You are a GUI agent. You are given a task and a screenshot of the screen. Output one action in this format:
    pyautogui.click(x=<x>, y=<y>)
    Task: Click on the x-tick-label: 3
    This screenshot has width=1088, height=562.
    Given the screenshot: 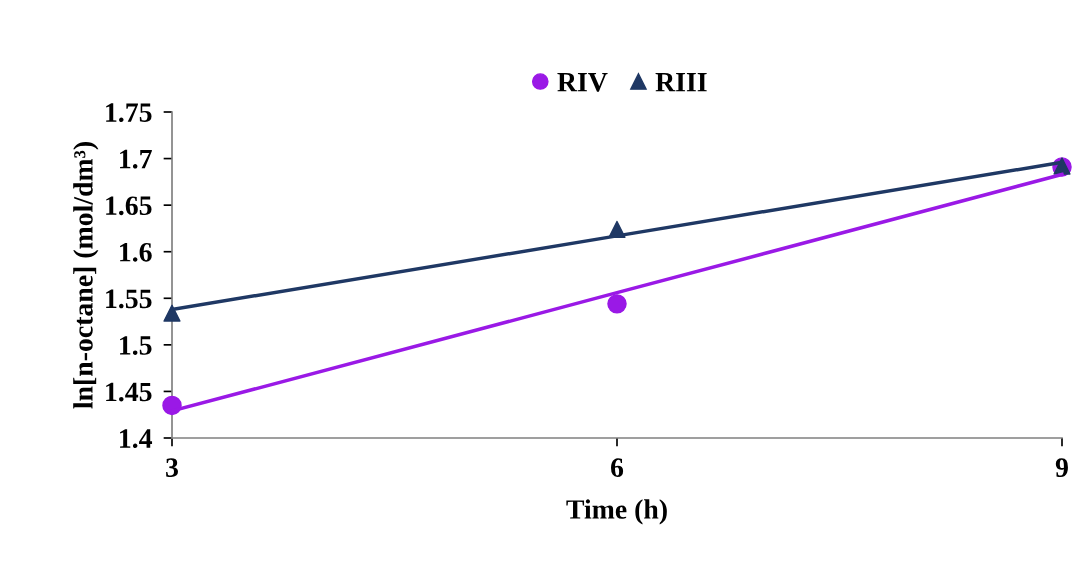 What is the action you would take?
    pyautogui.click(x=172, y=467)
    